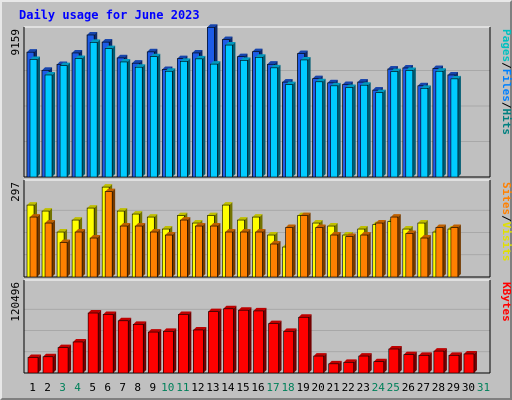 The height and width of the screenshot is (400, 512). What do you see at coordinates (182, 387) in the screenshot?
I see `x-tick-label: 11` at bounding box center [182, 387].